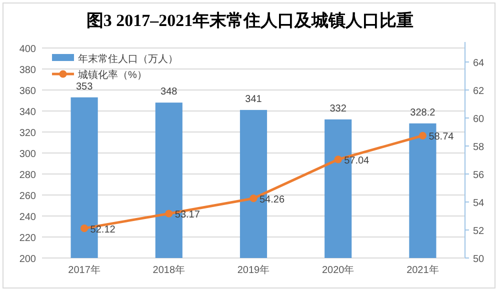 The height and width of the screenshot is (291, 500). Describe the element at coordinates (112, 75) in the screenshot. I see `legend-label: 城镇化率（%）` at that location.